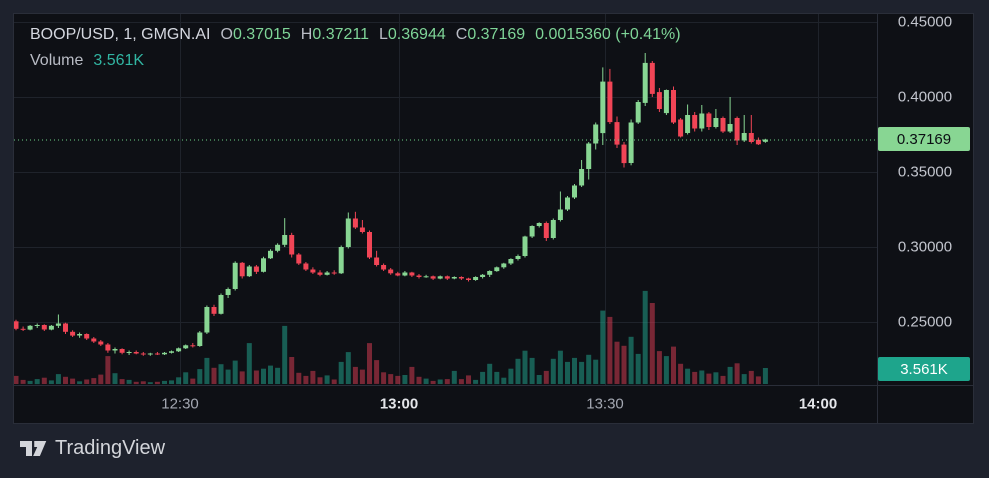 Image resolution: width=989 pixels, height=478 pixels. What do you see at coordinates (924, 369) in the screenshot?
I see `last-volume-badge: 3.561K` at bounding box center [924, 369].